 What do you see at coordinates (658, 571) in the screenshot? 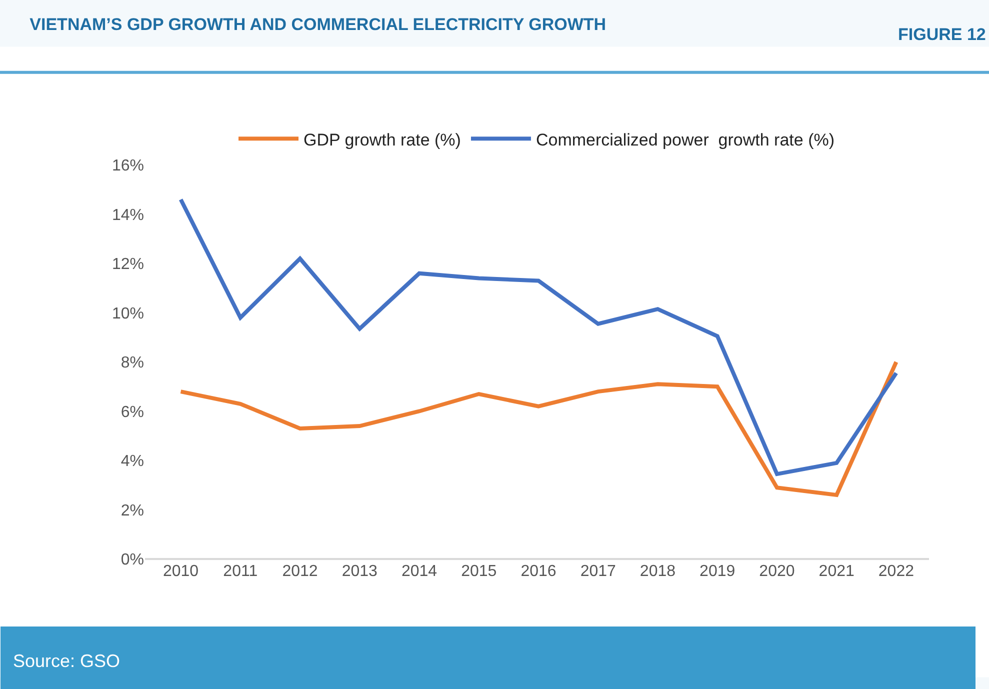
I see `x-tick-label: 2018` at bounding box center [658, 571].